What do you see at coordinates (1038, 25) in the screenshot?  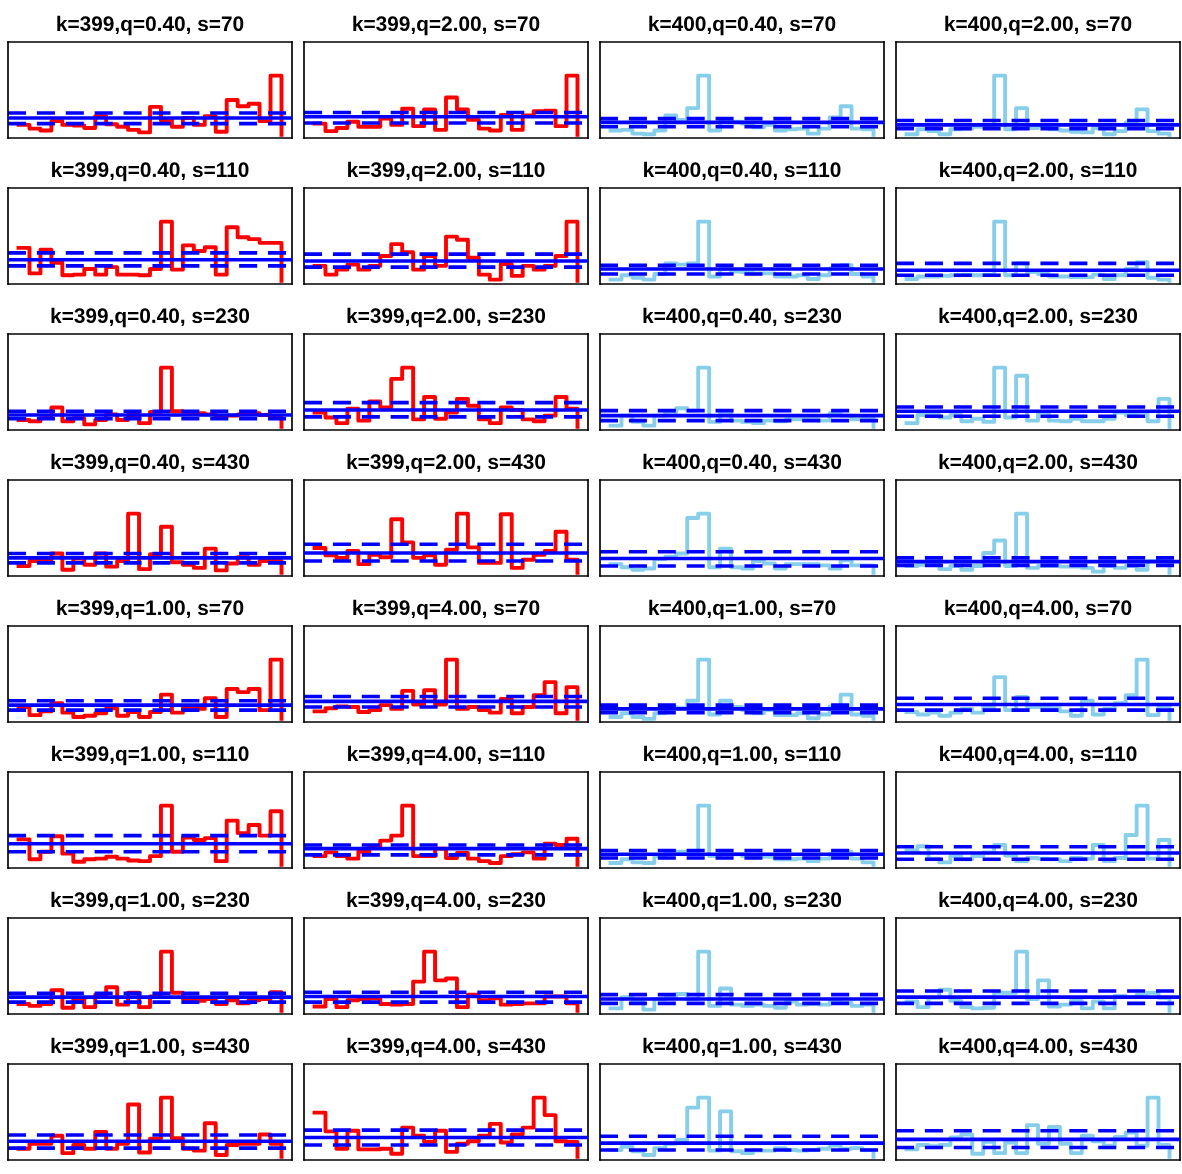 I see `chart-title: k=400,q=2.00, s=70` at bounding box center [1038, 25].